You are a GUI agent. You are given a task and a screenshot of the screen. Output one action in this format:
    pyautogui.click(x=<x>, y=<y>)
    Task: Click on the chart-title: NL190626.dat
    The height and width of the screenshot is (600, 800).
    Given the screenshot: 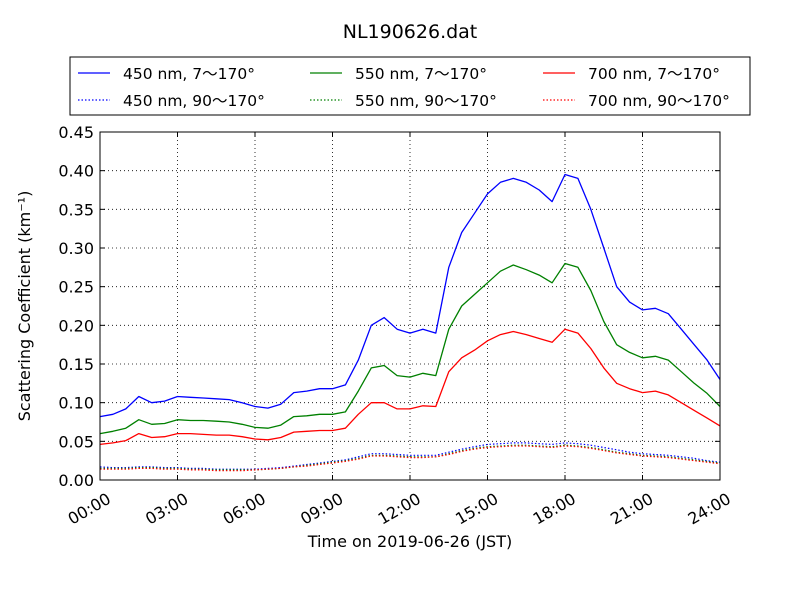 What is the action you would take?
    pyautogui.click(x=410, y=32)
    